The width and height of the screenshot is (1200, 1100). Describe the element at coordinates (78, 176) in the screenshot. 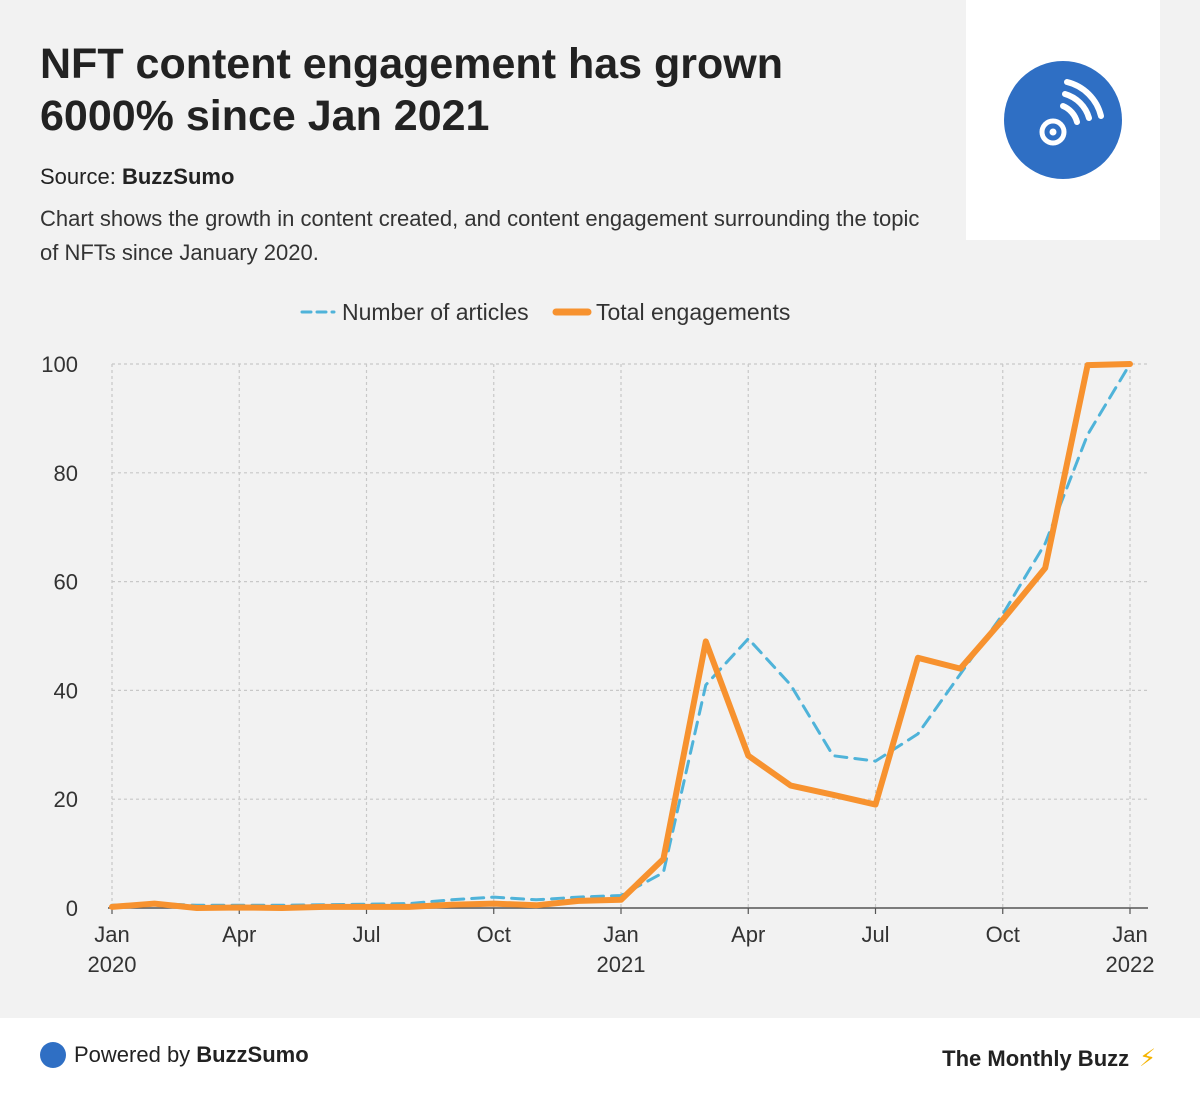

I see `source-label: Source:` at that location.